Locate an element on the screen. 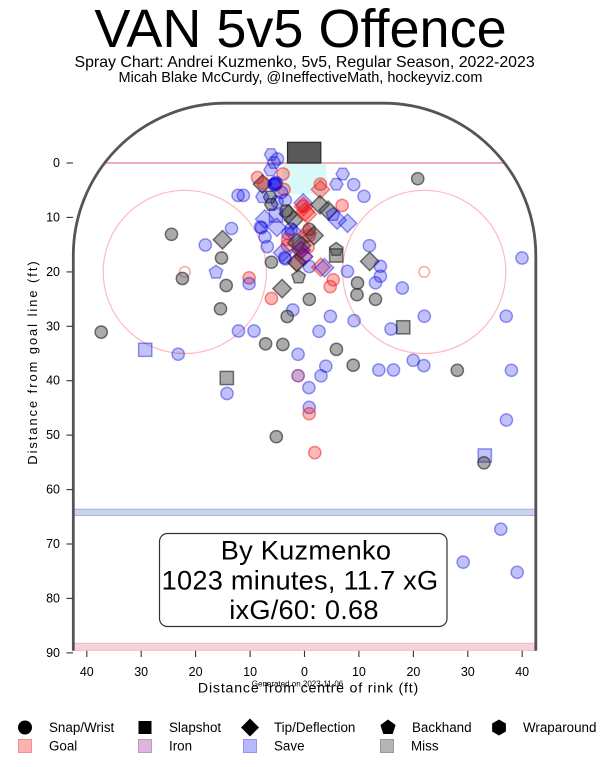 The height and width of the screenshot is (767, 606). svg-text: Tip/Deflection is located at coordinates (314, 727).